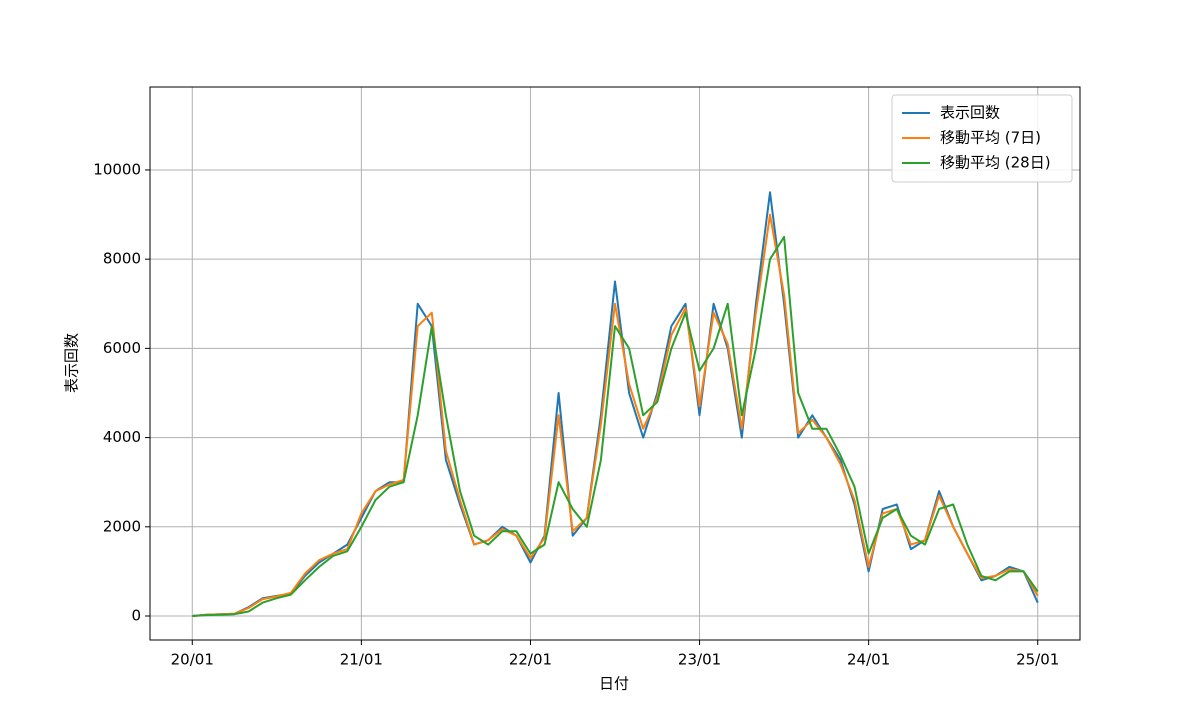 This screenshot has height=724, width=1200. What do you see at coordinates (122, 348) in the screenshot?
I see `y-tick-label: 6000` at bounding box center [122, 348].